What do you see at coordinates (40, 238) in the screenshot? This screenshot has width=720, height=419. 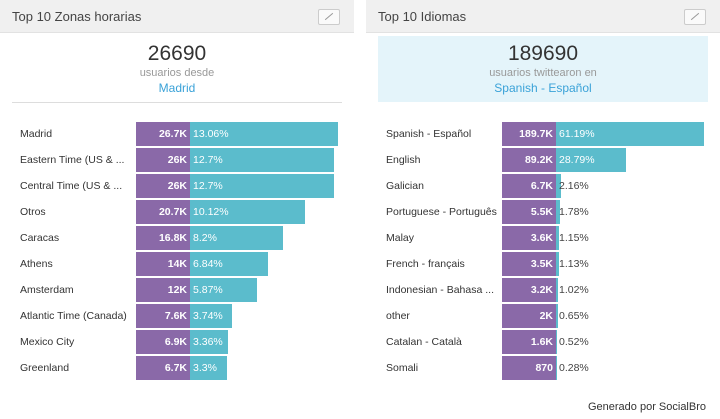 I see `category-label: Caracas` at bounding box center [40, 238].